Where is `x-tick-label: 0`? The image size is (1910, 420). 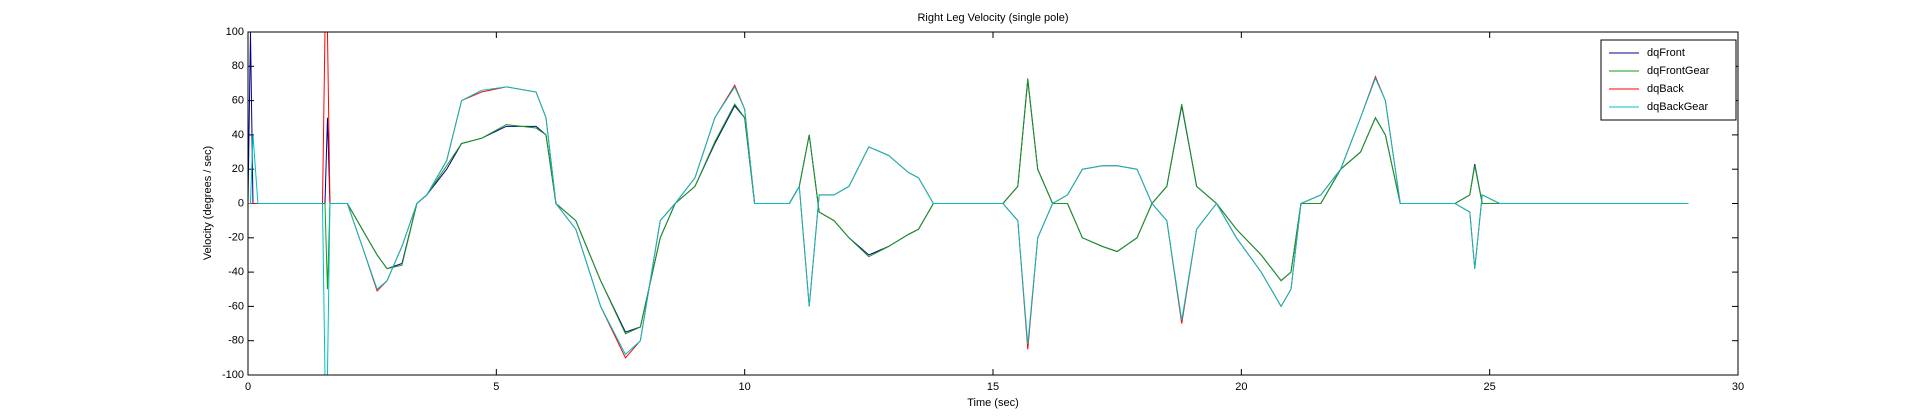
x-tick-label: 0 is located at coordinates (248, 387).